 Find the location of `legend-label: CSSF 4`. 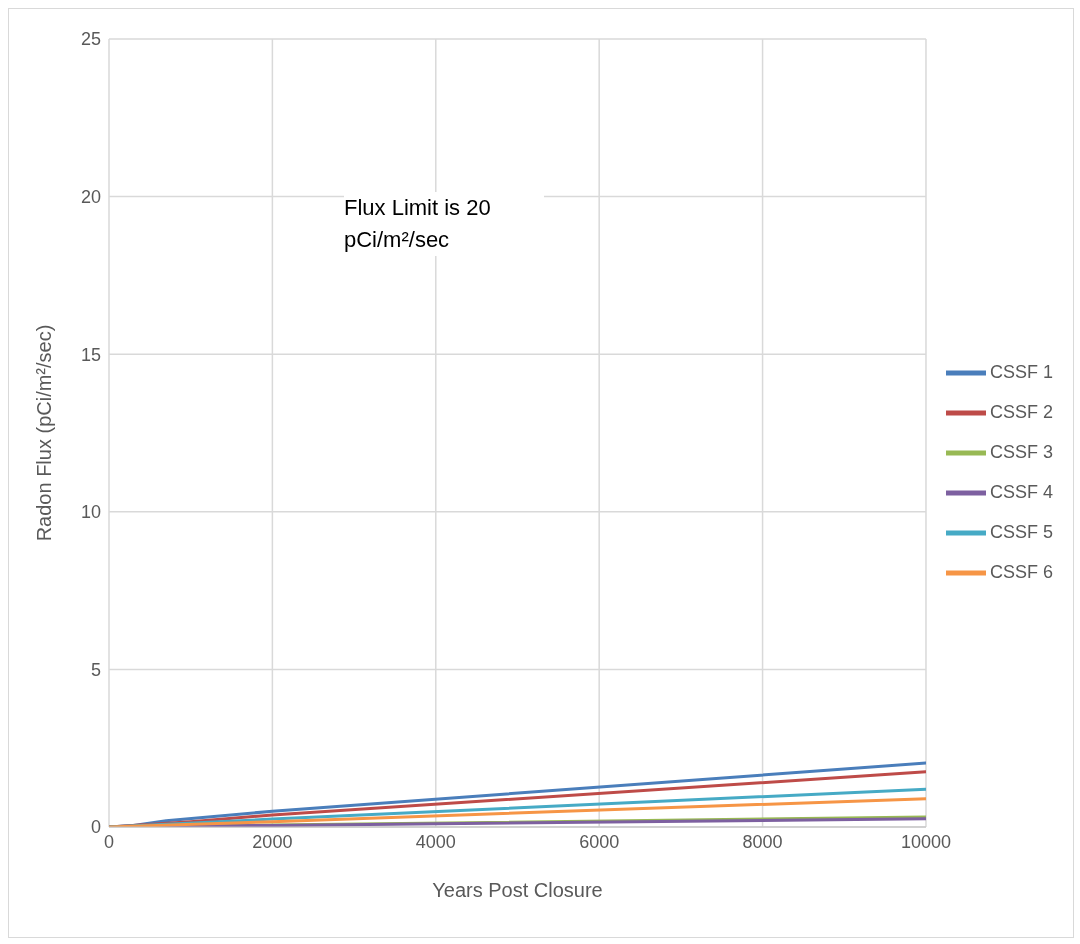

legend-label: CSSF 4 is located at coordinates (1021, 491).